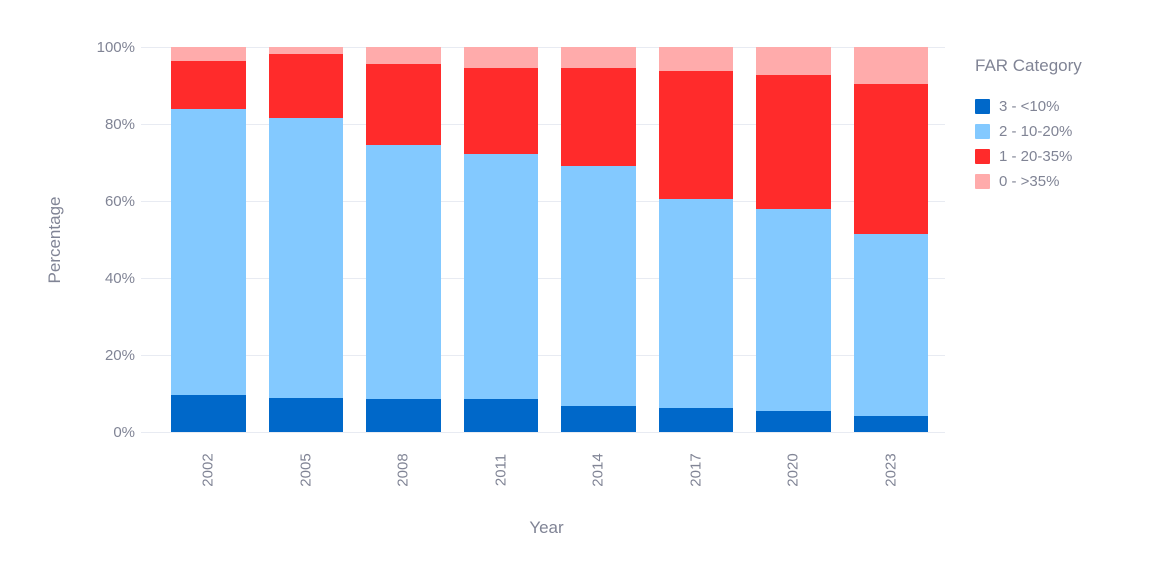 The height and width of the screenshot is (562, 1154). I want to click on legend-label: 0 - >35%, so click(1029, 181).